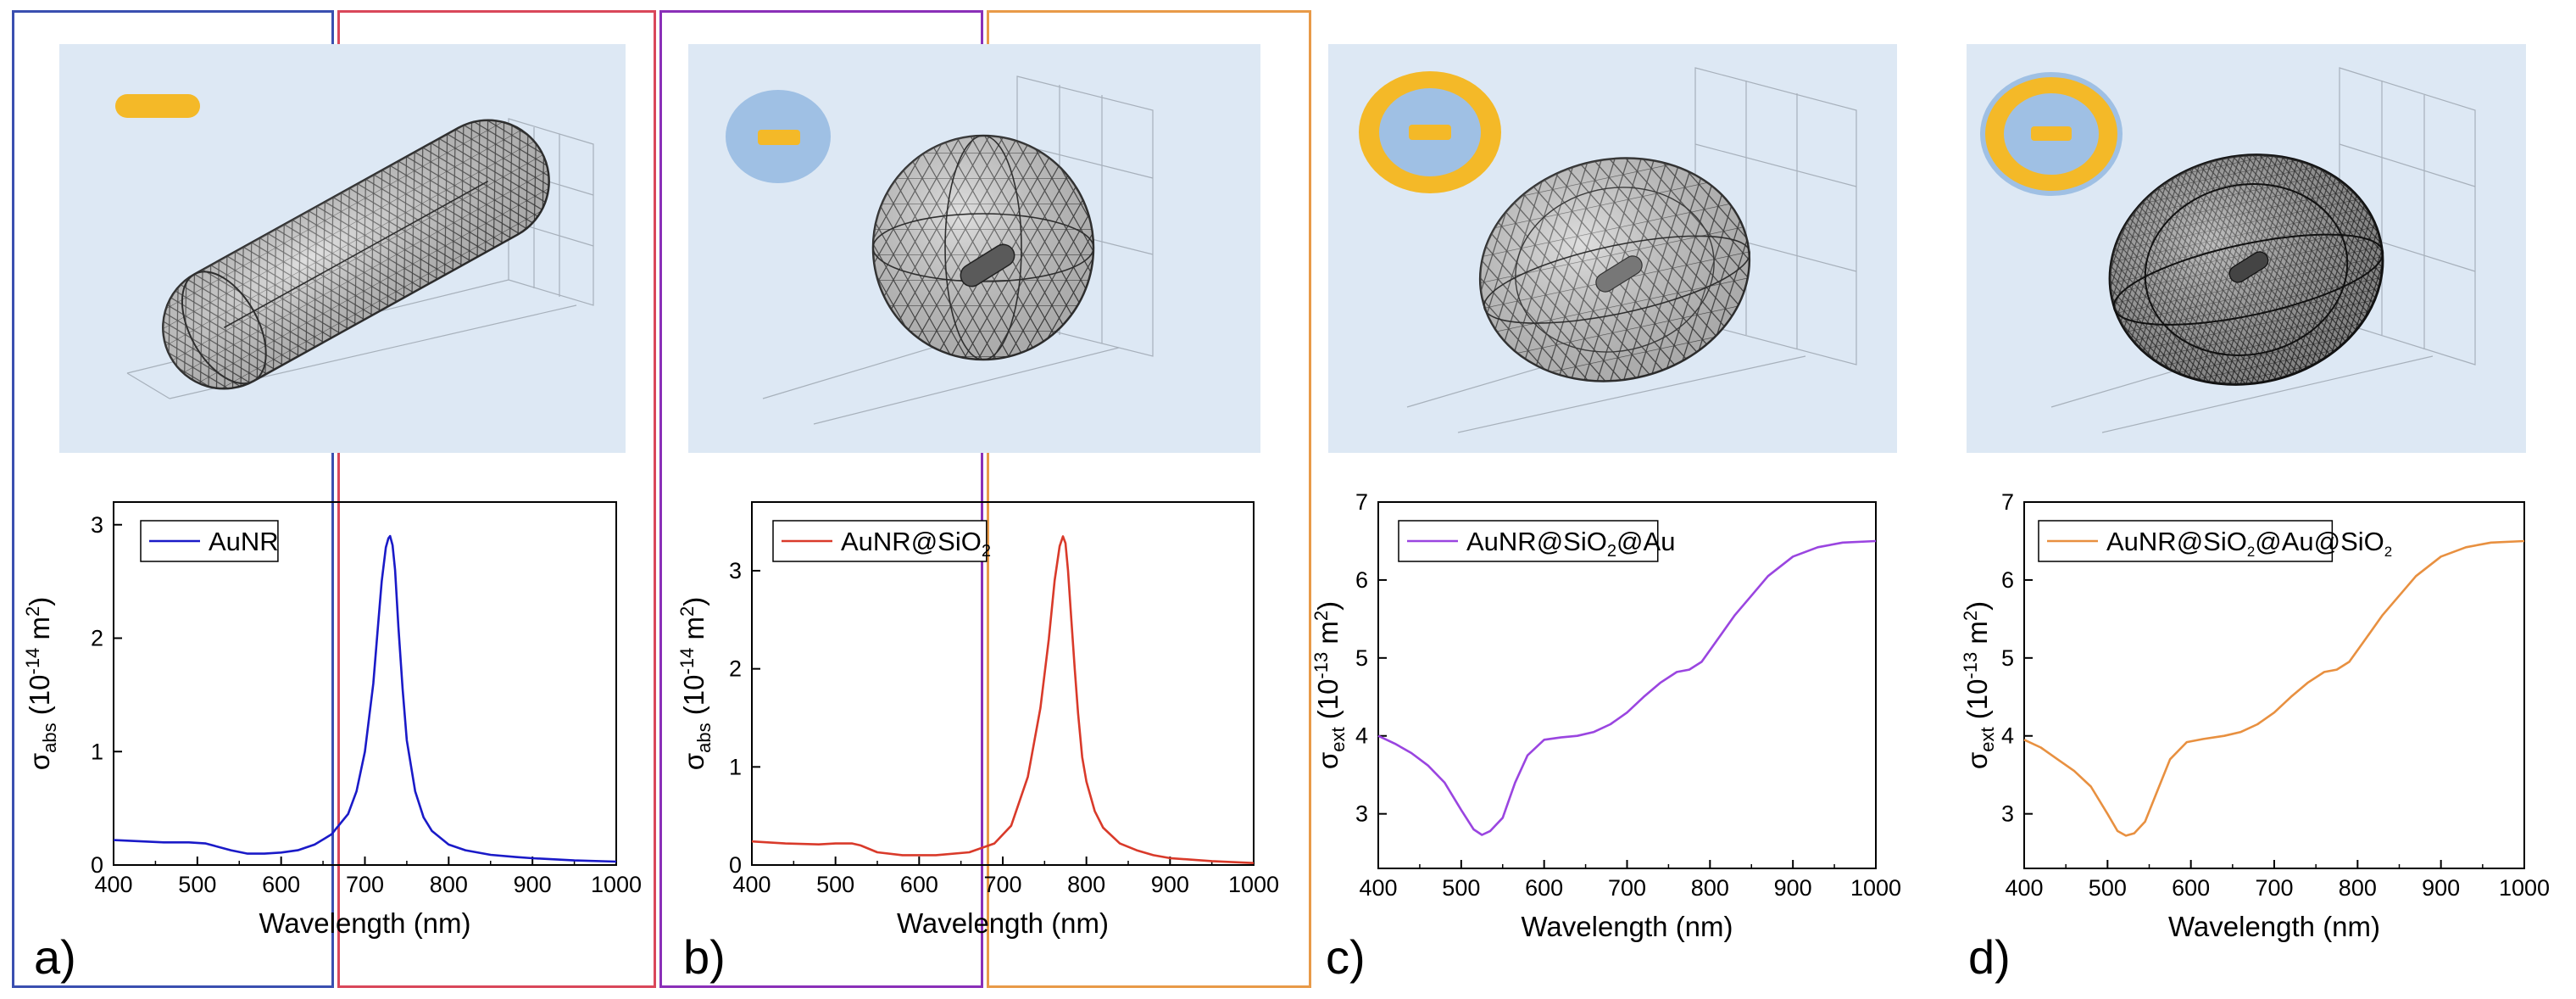 The image size is (2576, 999). Describe the element at coordinates (1003, 699) in the screenshot. I see `series-line-AuNR@SiO2` at that location.